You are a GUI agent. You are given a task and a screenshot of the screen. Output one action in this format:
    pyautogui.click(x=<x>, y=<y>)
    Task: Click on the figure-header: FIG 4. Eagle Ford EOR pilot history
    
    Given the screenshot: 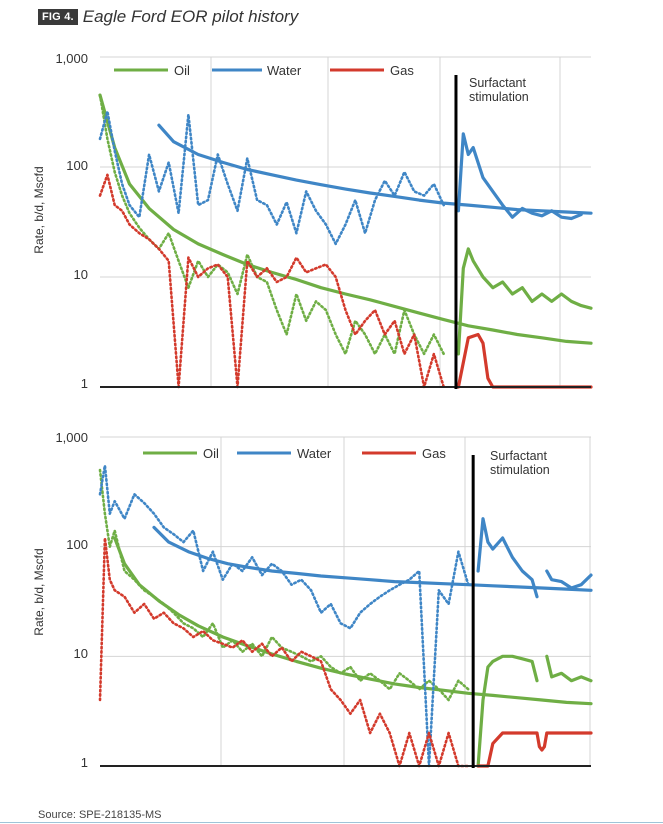 What is the action you would take?
    pyautogui.click(x=168, y=17)
    